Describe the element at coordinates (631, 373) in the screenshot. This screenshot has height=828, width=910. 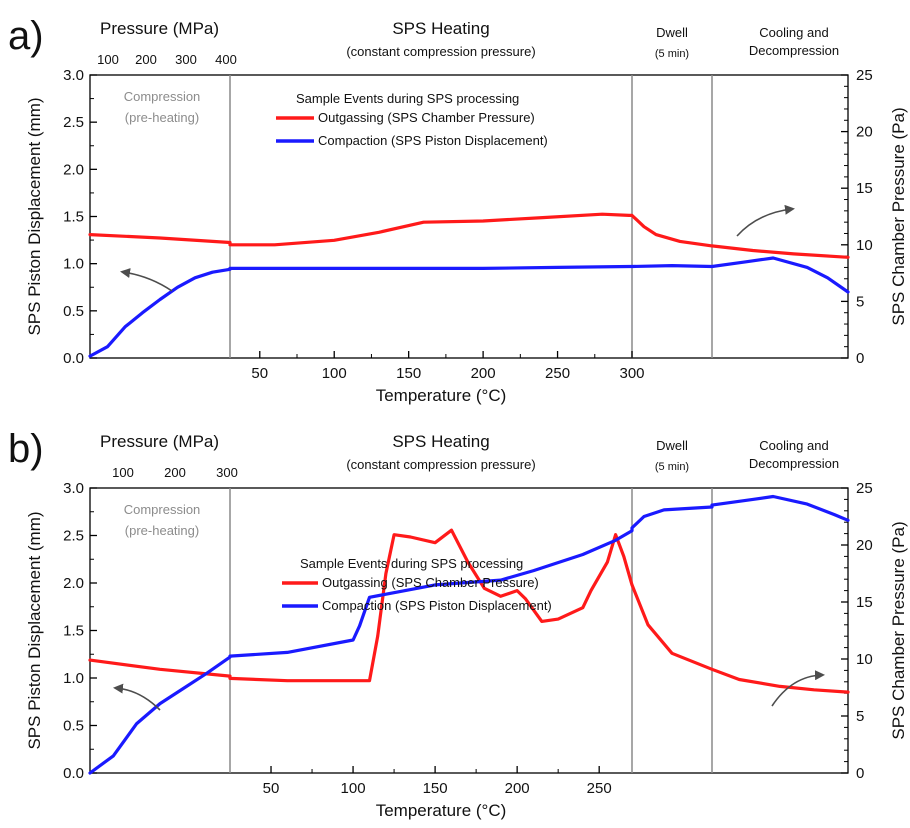
I see `x-tick-label: 300` at that location.